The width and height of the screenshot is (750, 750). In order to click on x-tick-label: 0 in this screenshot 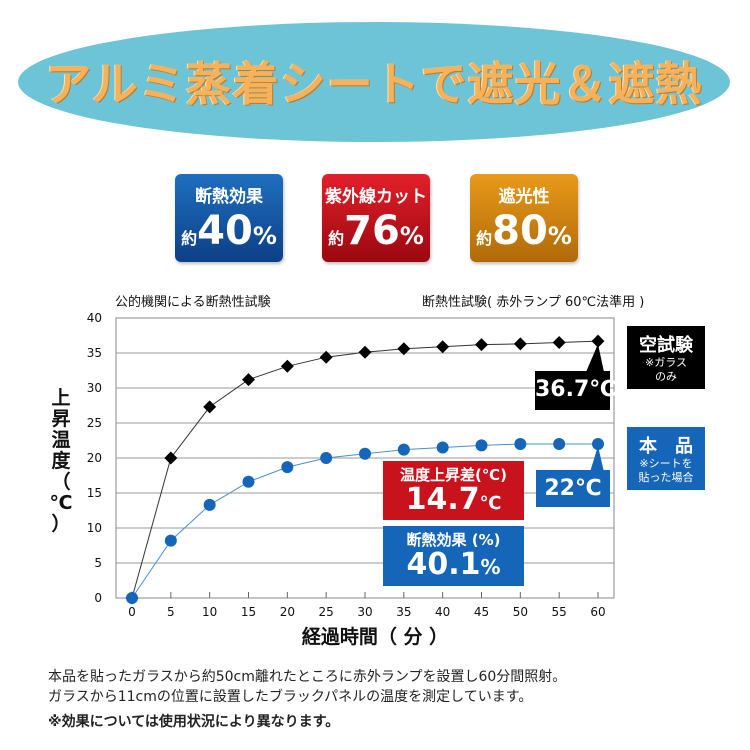, I will do `click(132, 612)`.